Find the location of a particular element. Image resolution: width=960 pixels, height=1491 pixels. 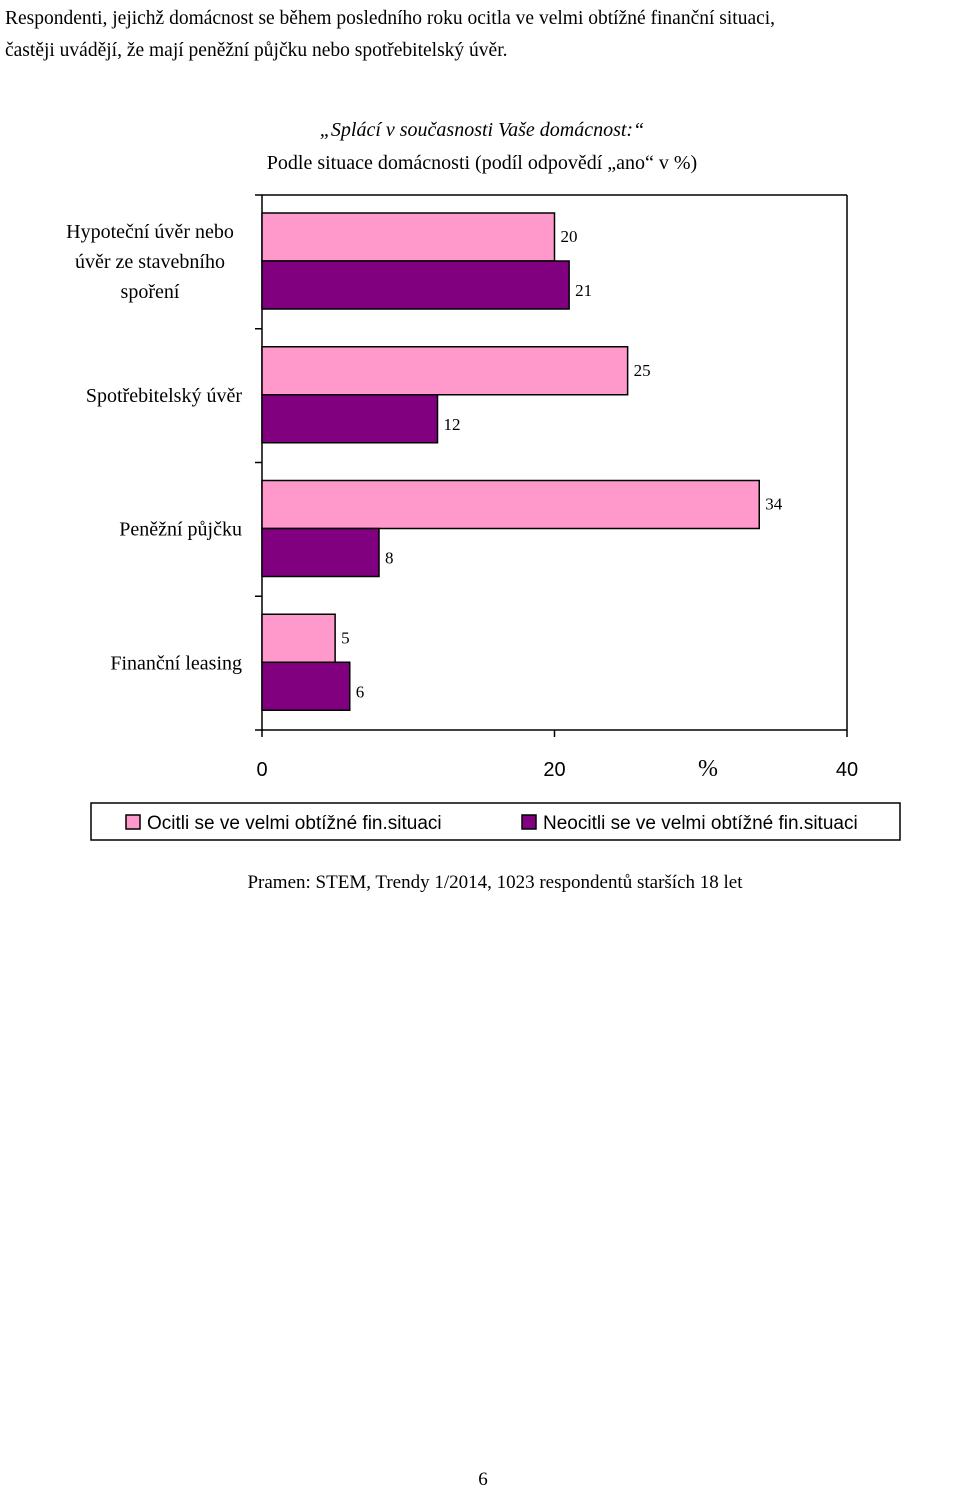

data-label: 6 is located at coordinates (360, 691).